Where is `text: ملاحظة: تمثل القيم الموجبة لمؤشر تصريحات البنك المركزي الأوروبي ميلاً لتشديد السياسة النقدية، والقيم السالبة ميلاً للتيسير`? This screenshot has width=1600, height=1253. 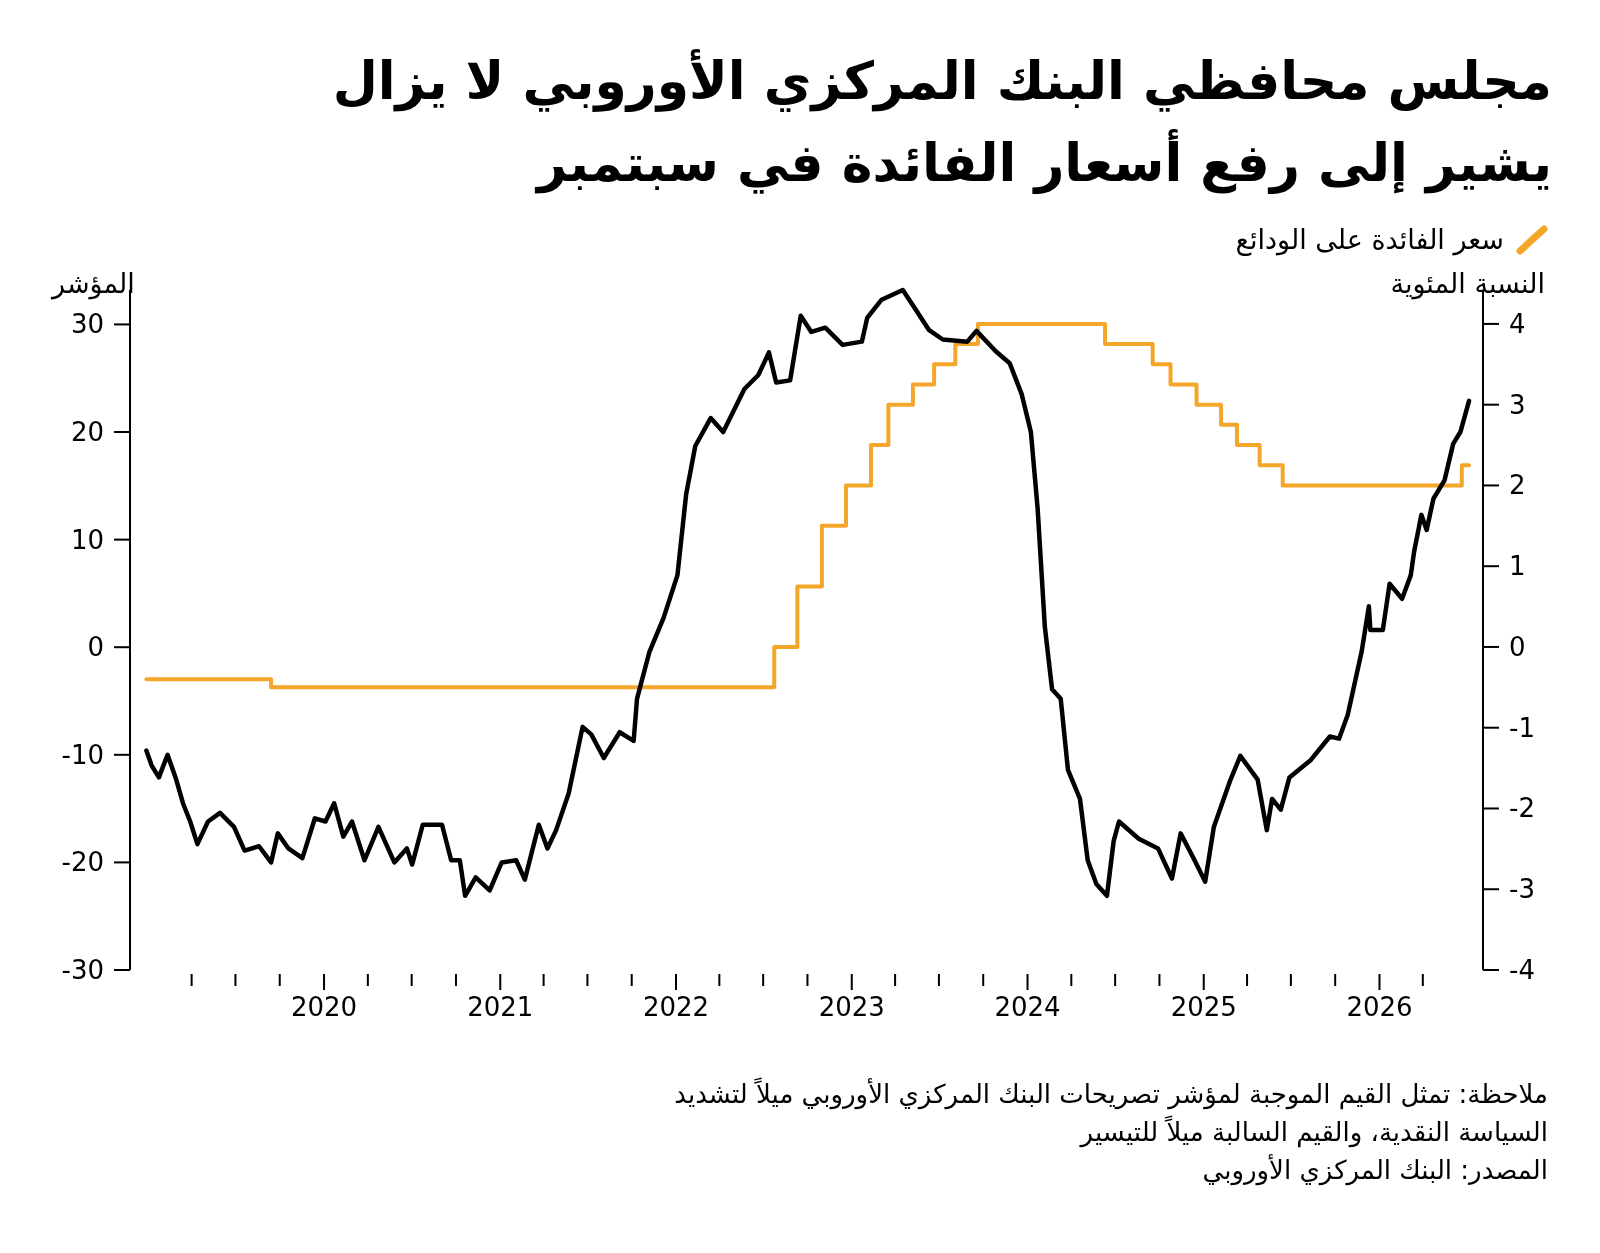 text: ملاحظة: تمثل القيم الموجبة لمؤشر تصريحات البنك المركزي الأوروبي ميلاً لتشديد السياسة النقدية، والقيم السالبة ميلاً للتيسير is located at coordinates (1110, 1113).